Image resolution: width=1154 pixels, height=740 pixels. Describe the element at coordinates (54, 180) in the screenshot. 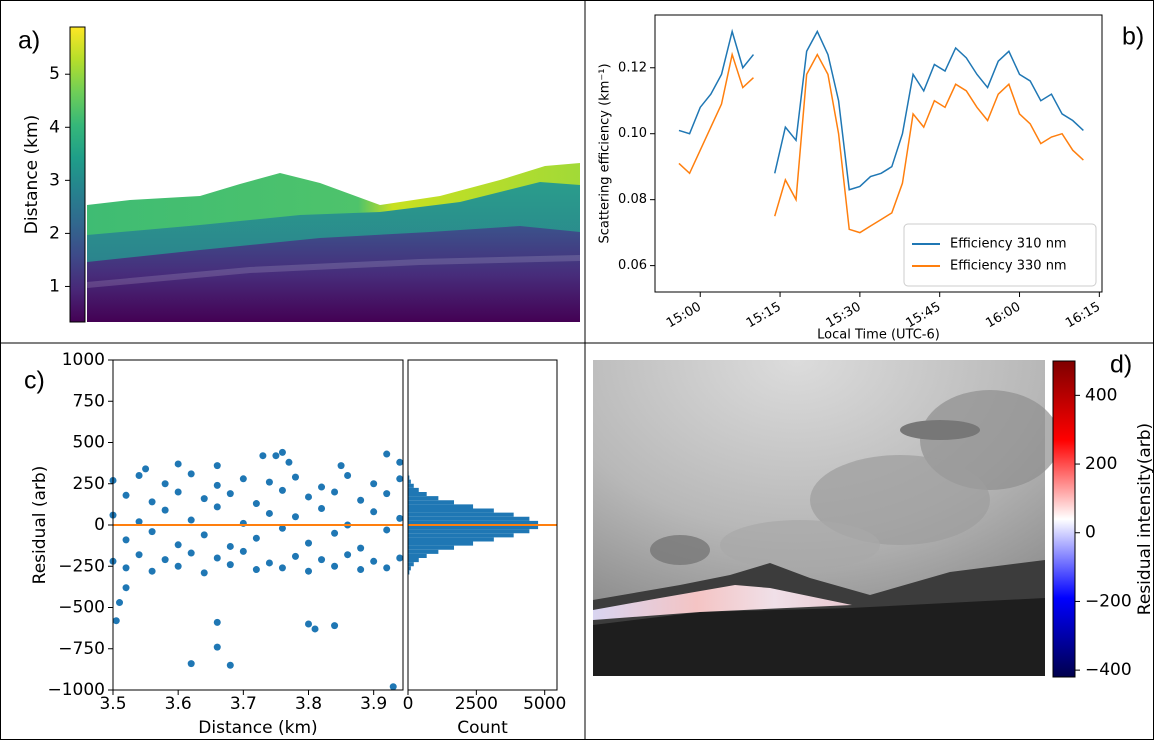

I see `colorbar-tick-label: 3` at that location.